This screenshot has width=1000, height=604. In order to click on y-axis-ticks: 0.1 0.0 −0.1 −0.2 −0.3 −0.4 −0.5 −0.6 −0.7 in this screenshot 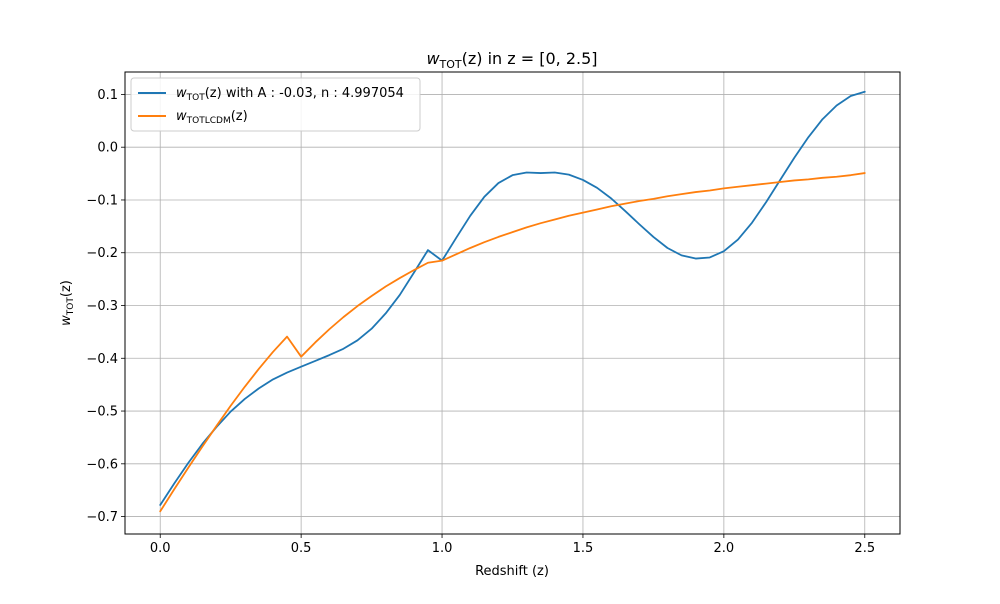, I will do `click(105, 306)`.